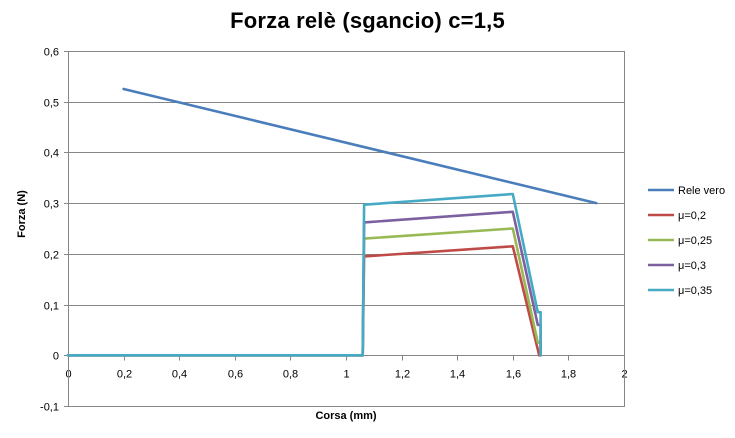  Describe the element at coordinates (402, 375) in the screenshot. I see `x-tick-label: 1,2` at that location.